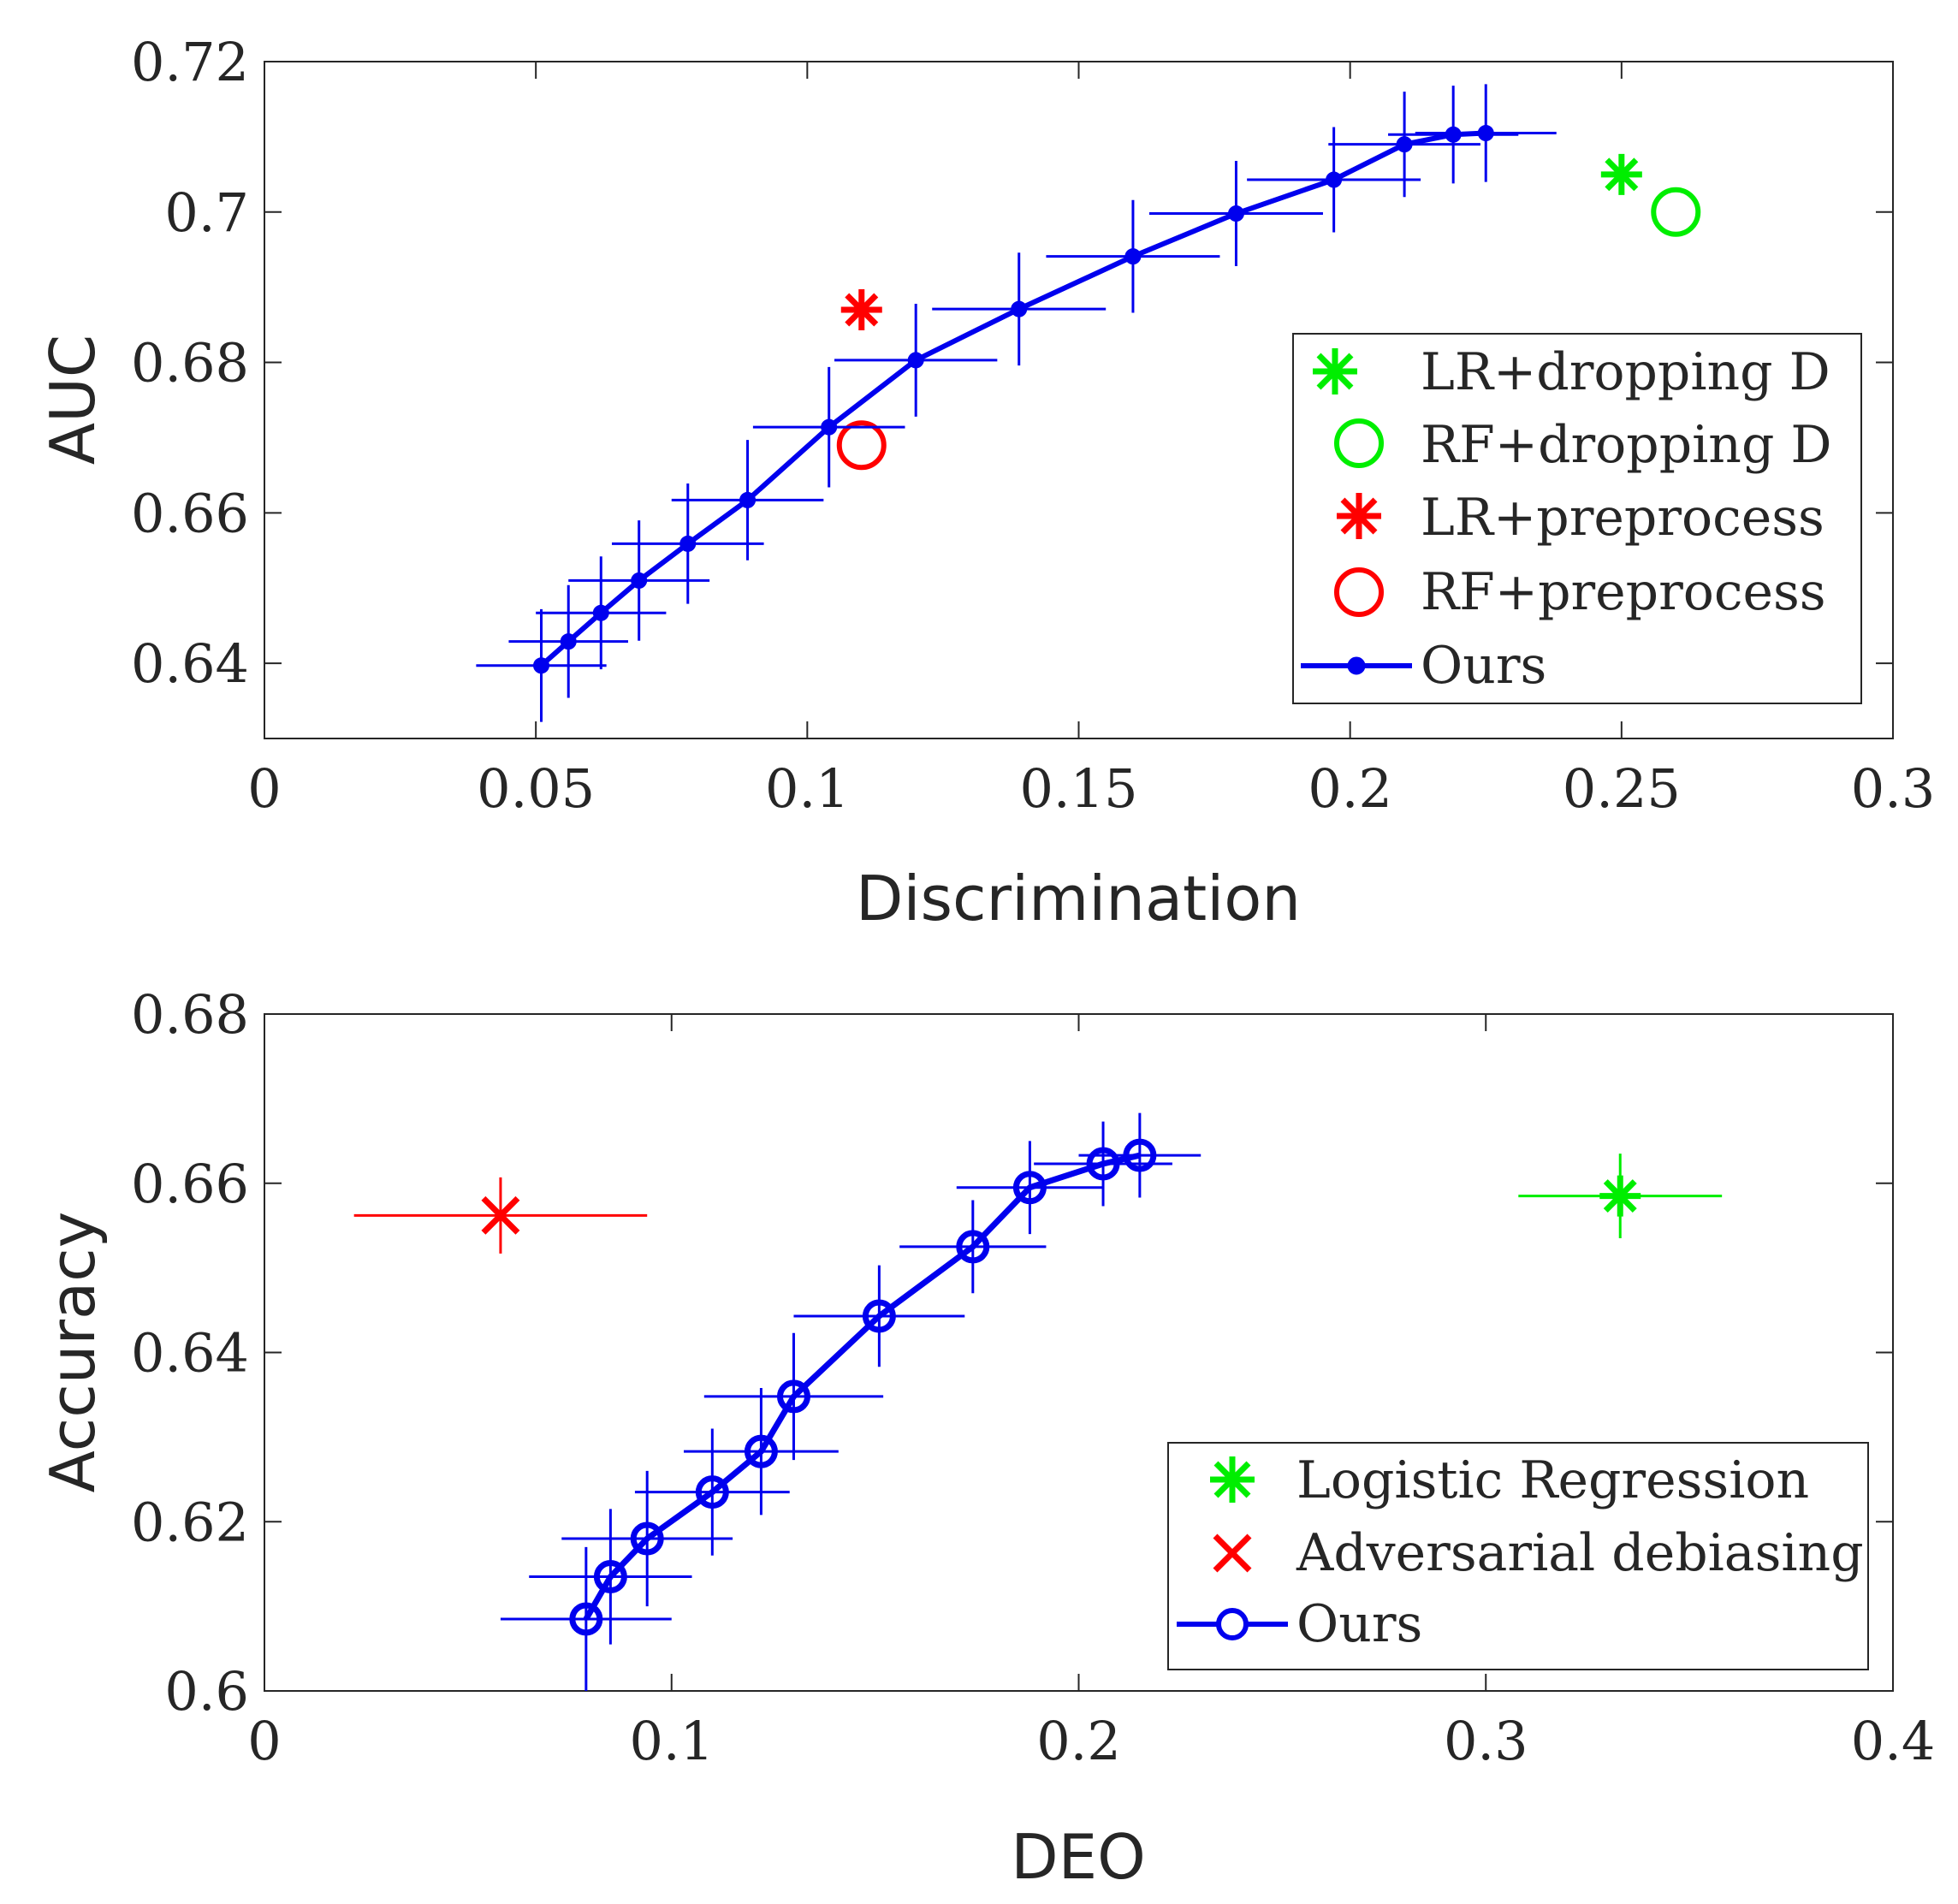 The width and height of the screenshot is (1958, 1904). Describe the element at coordinates (73, 400) in the screenshot. I see `y-axis-label: AUC` at that location.